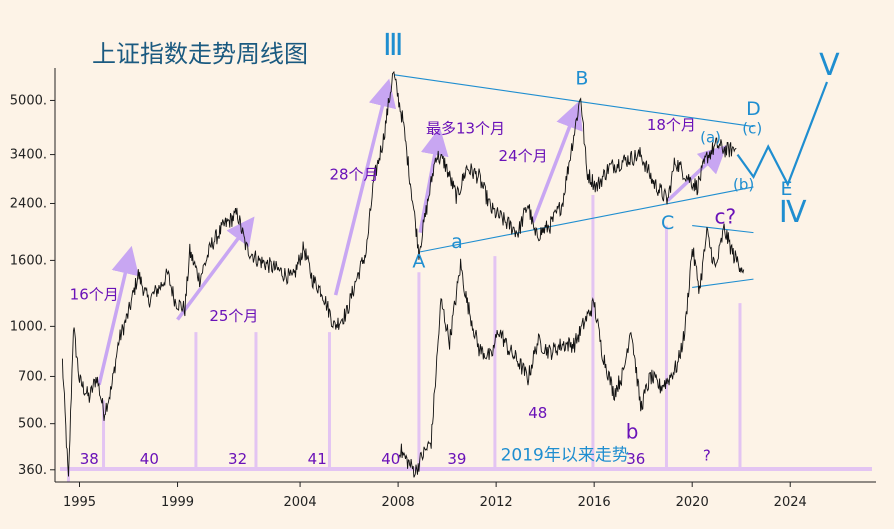  What do you see at coordinates (79, 502) in the screenshot?
I see `x-tick-label: 1995` at bounding box center [79, 502].